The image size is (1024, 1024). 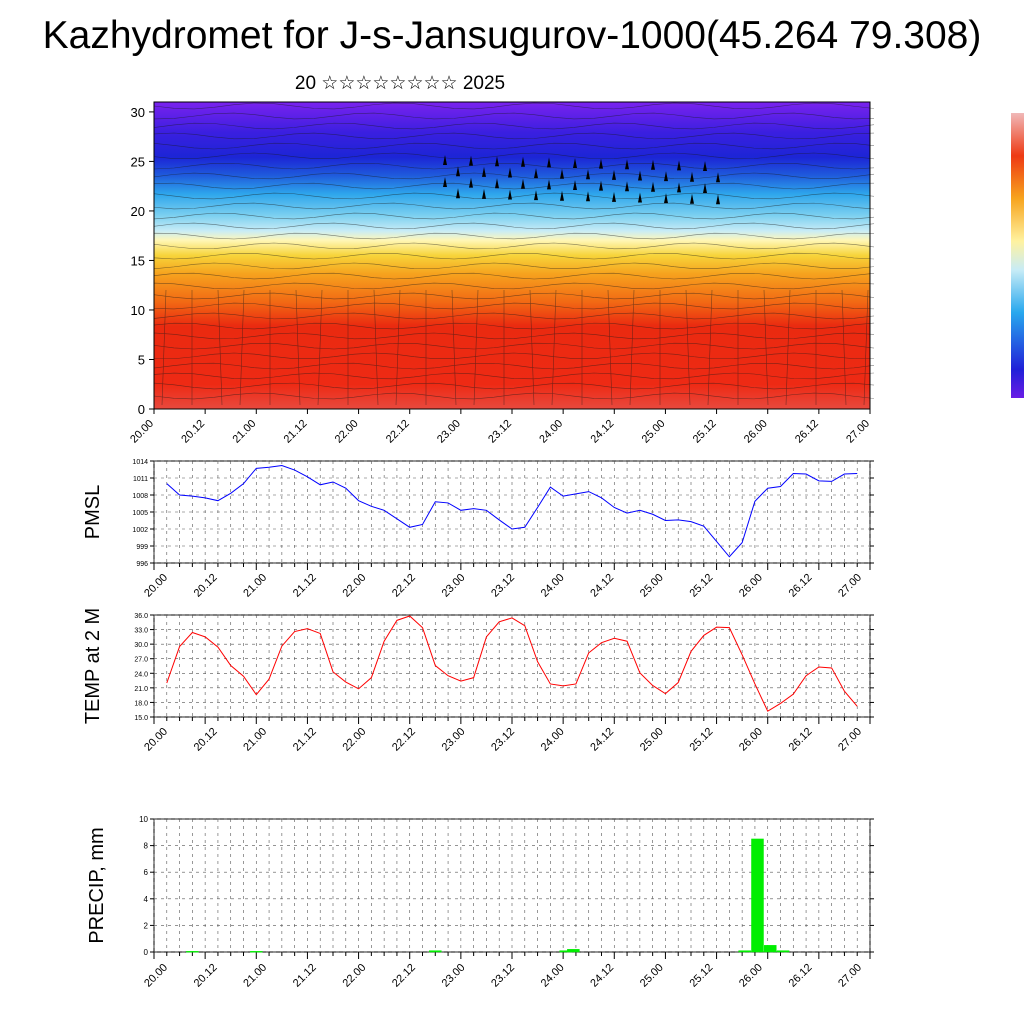 I want to click on temp-y-tick-label: 36.0, so click(x=141, y=616).